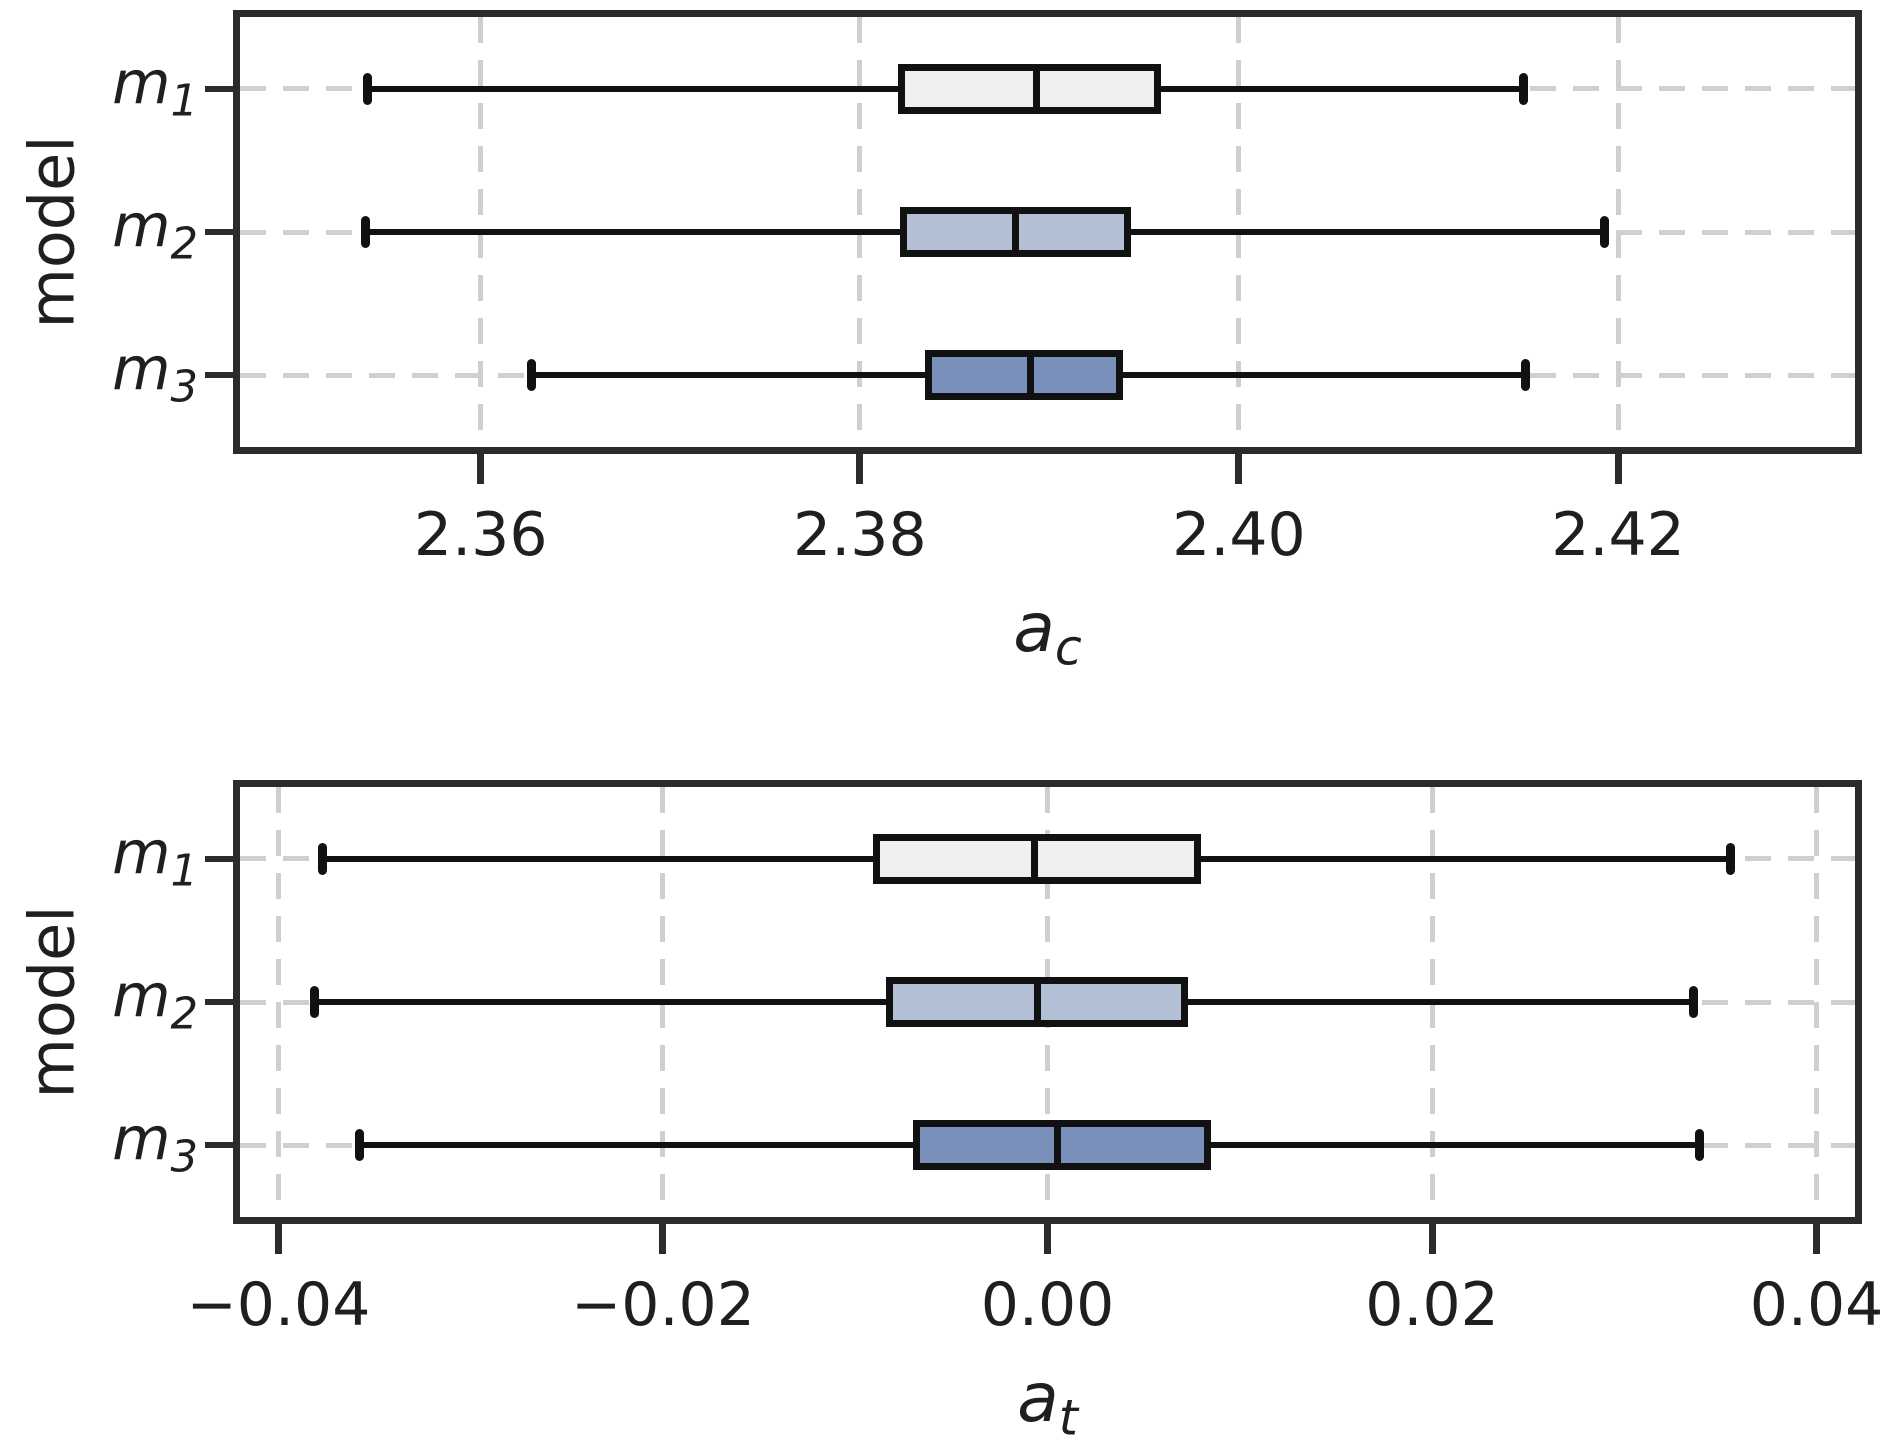  I want to click on x-tick-label: 2.38, so click(860, 535).